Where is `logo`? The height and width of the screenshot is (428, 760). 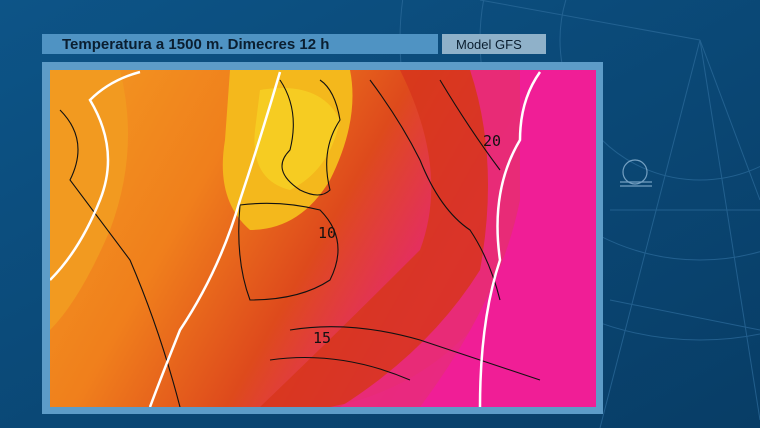 logo is located at coordinates (636, 173).